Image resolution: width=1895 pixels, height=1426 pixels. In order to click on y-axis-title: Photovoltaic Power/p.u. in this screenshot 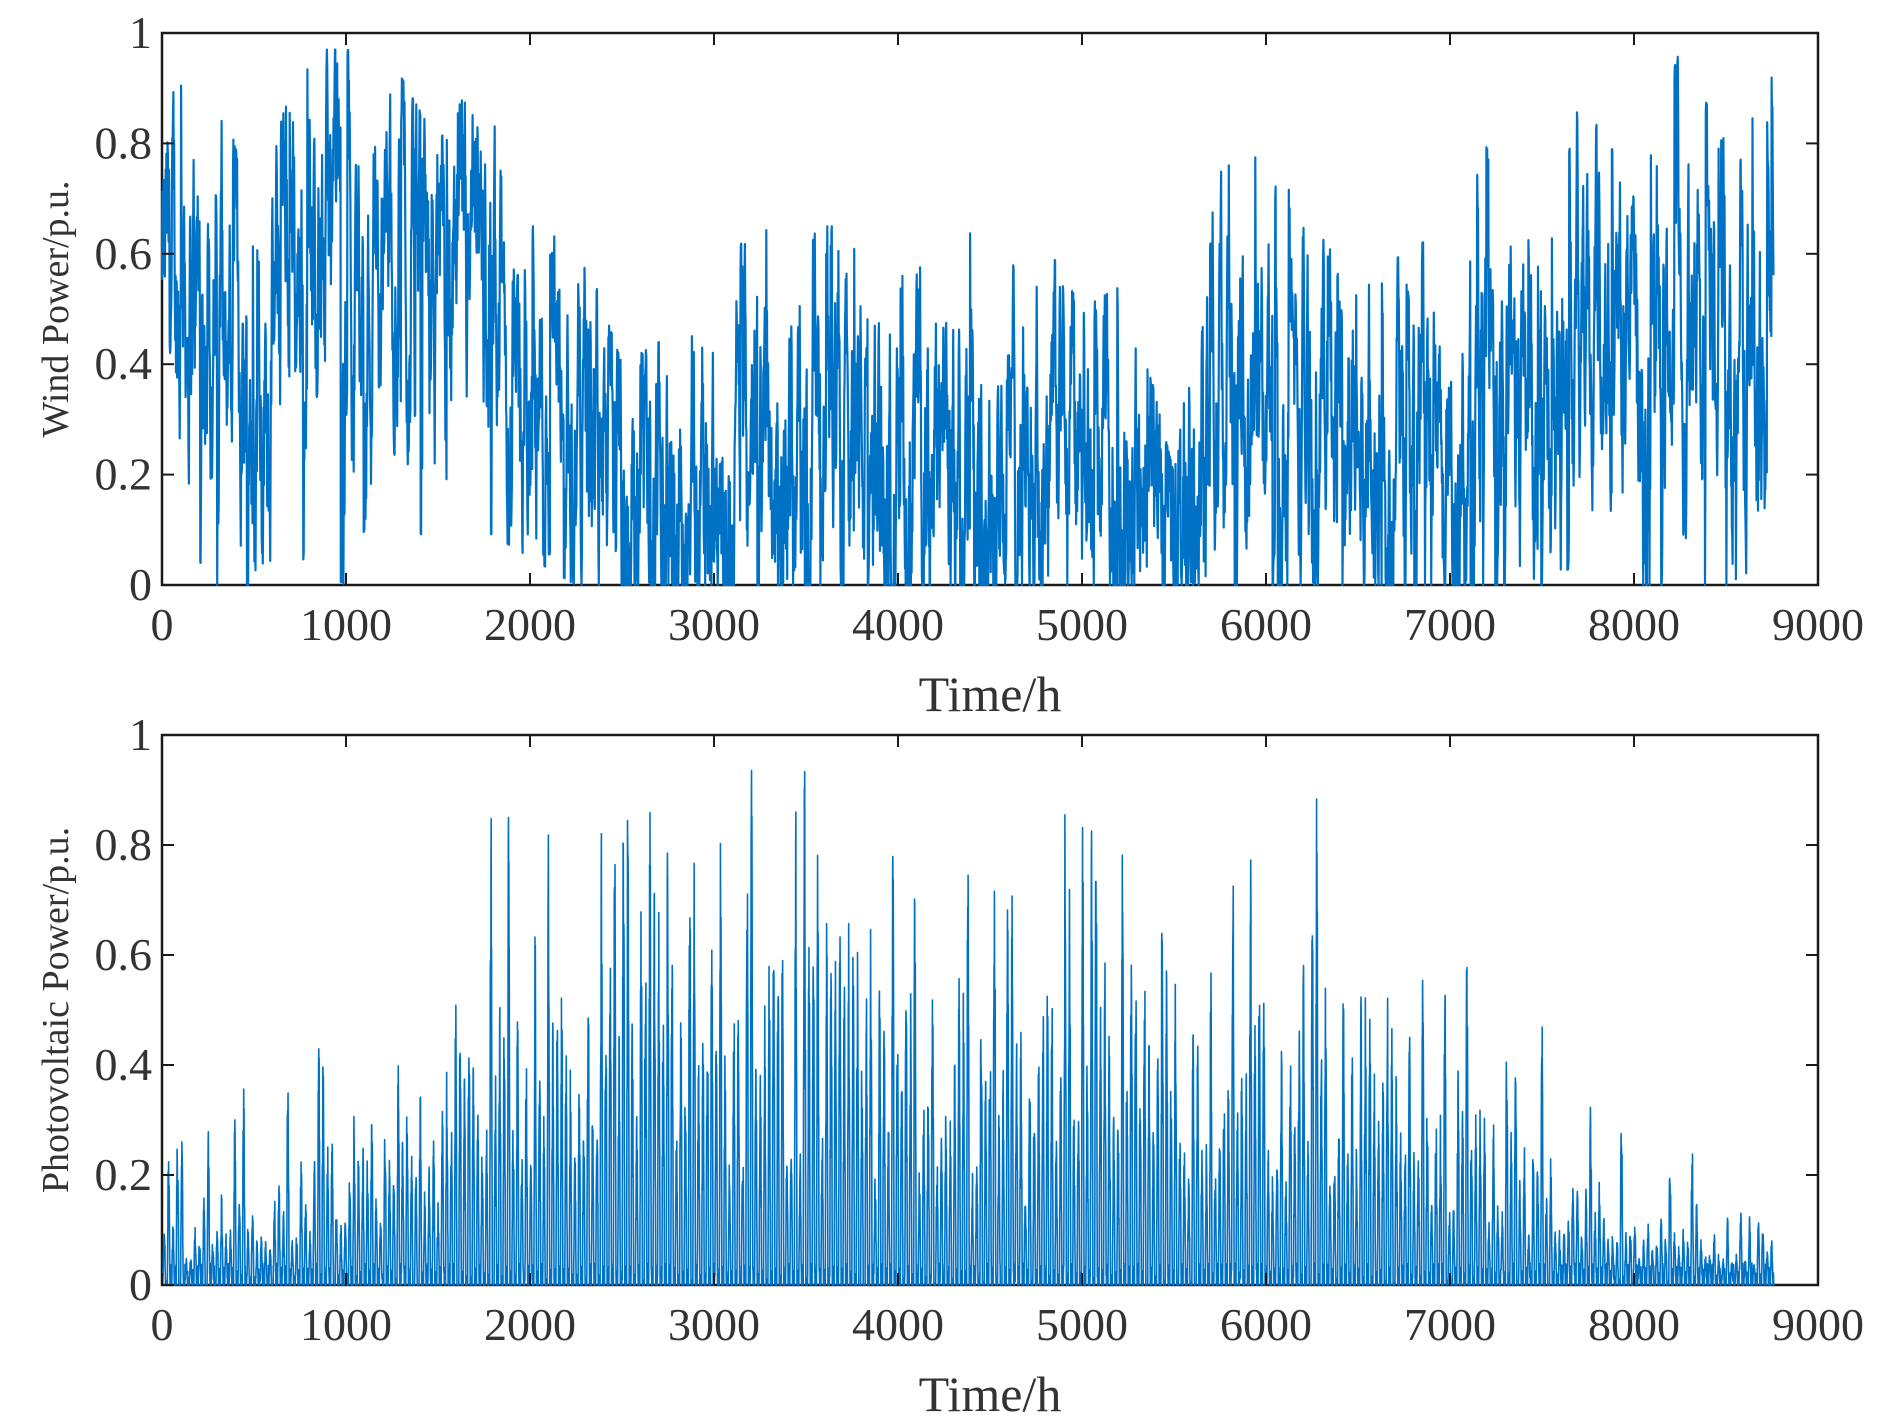, I will do `click(56, 1010)`.